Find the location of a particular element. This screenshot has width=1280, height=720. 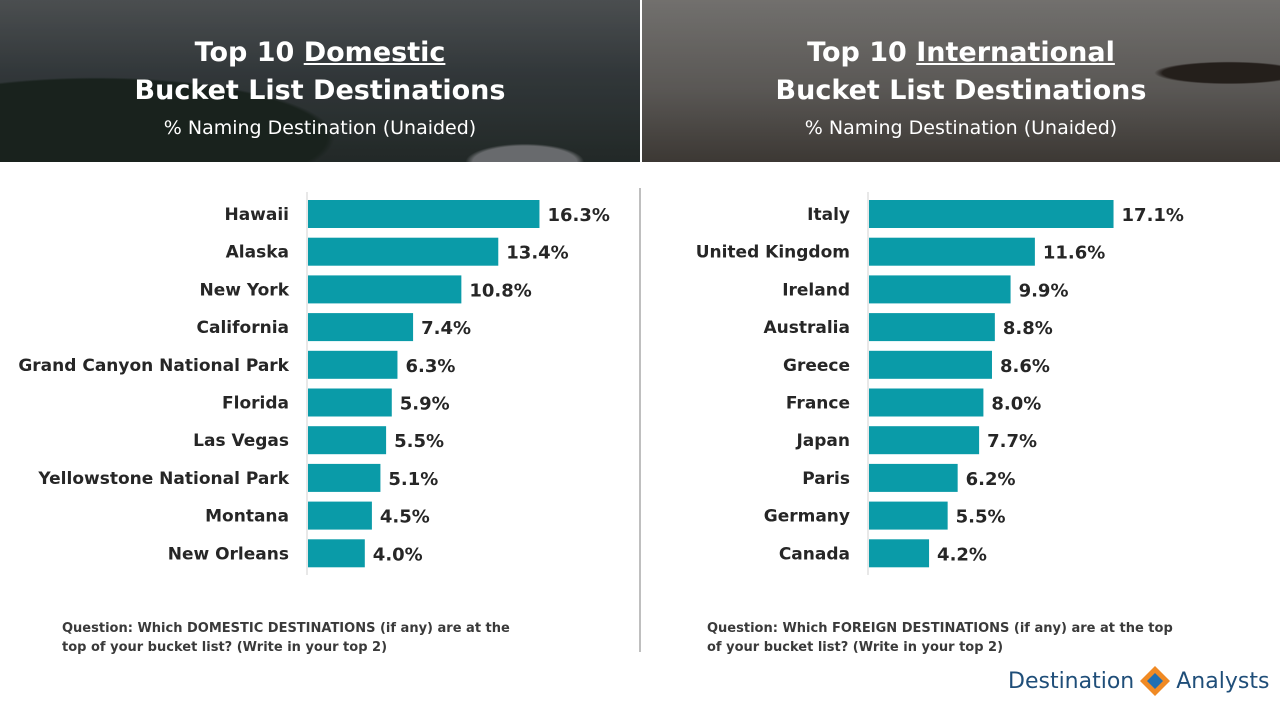

domestic-category-label: California is located at coordinates (243, 328).